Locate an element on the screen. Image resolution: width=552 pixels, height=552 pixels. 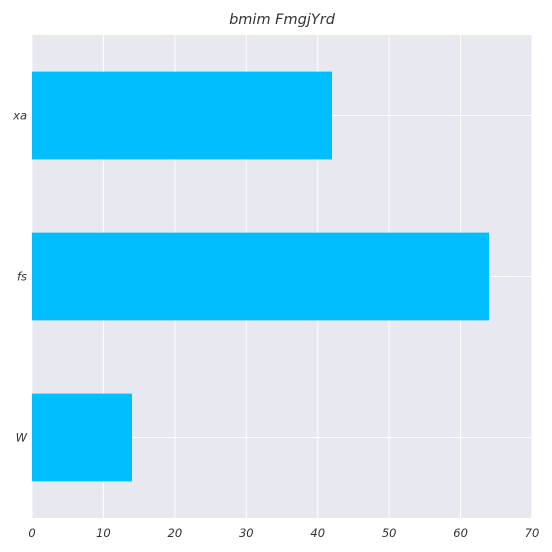
x-tick-label: 50 is located at coordinates (389, 533).